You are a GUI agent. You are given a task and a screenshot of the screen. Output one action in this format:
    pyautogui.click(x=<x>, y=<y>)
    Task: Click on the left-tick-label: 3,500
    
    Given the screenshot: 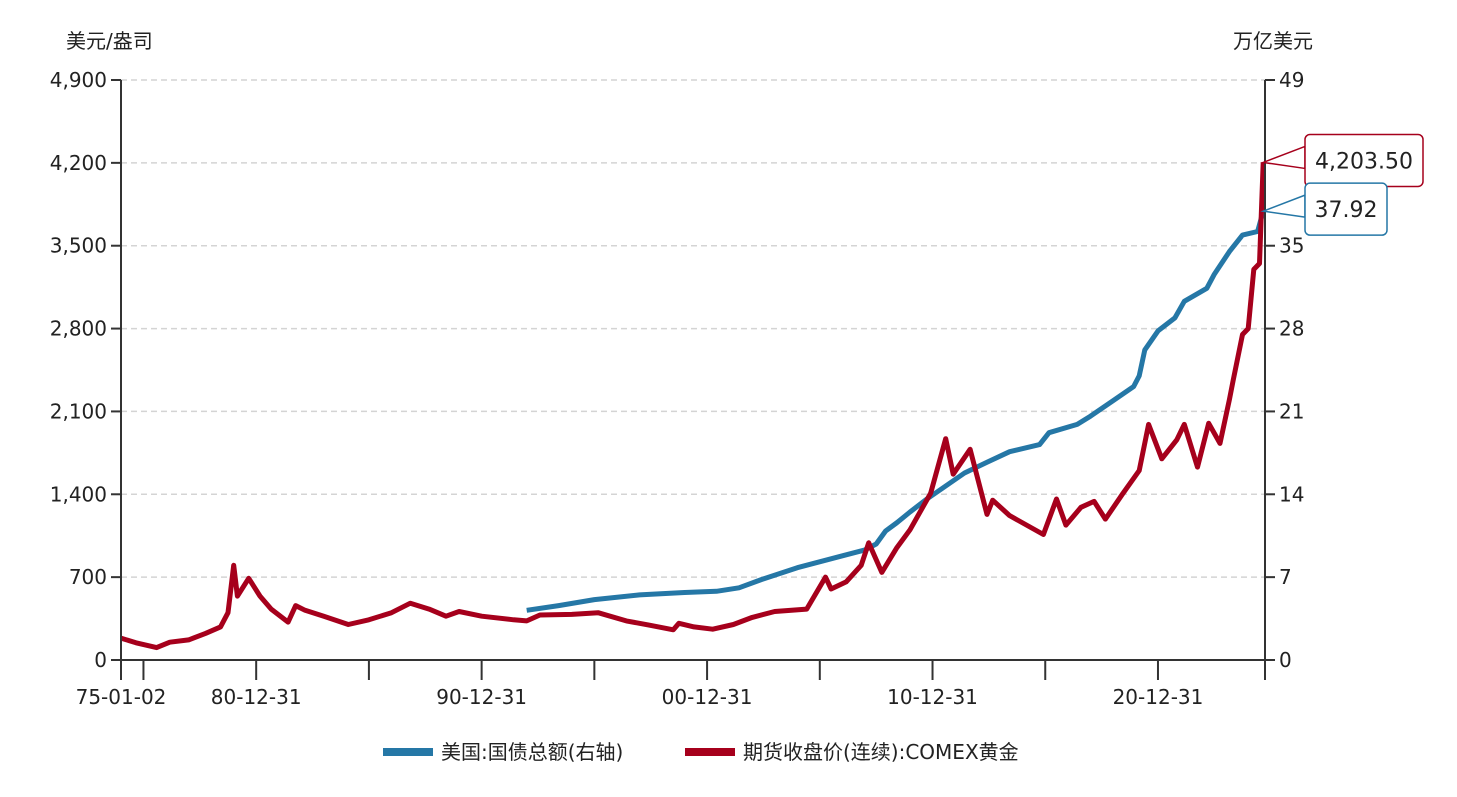 What is the action you would take?
    pyautogui.click(x=78, y=246)
    